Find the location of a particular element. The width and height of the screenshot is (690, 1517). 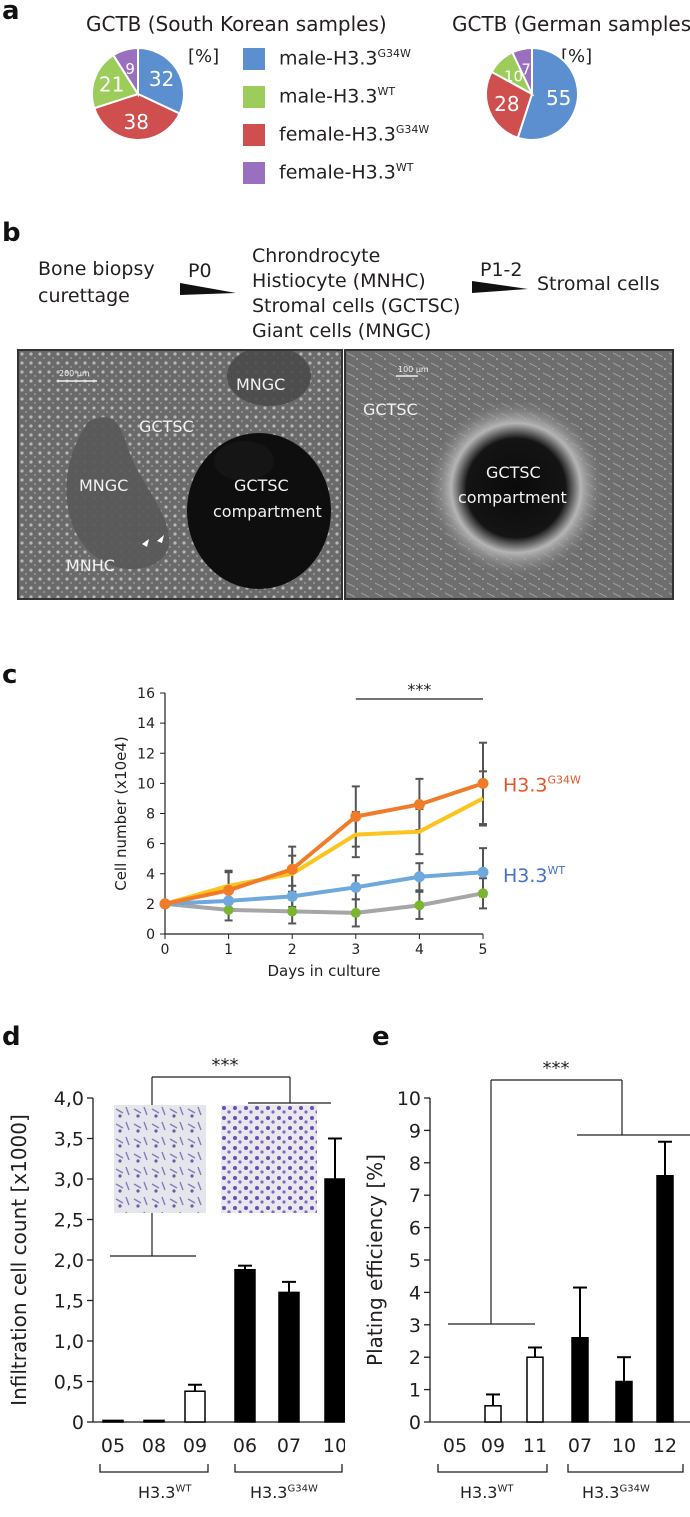

pie-slice-label: 9 is located at coordinates (130, 69).